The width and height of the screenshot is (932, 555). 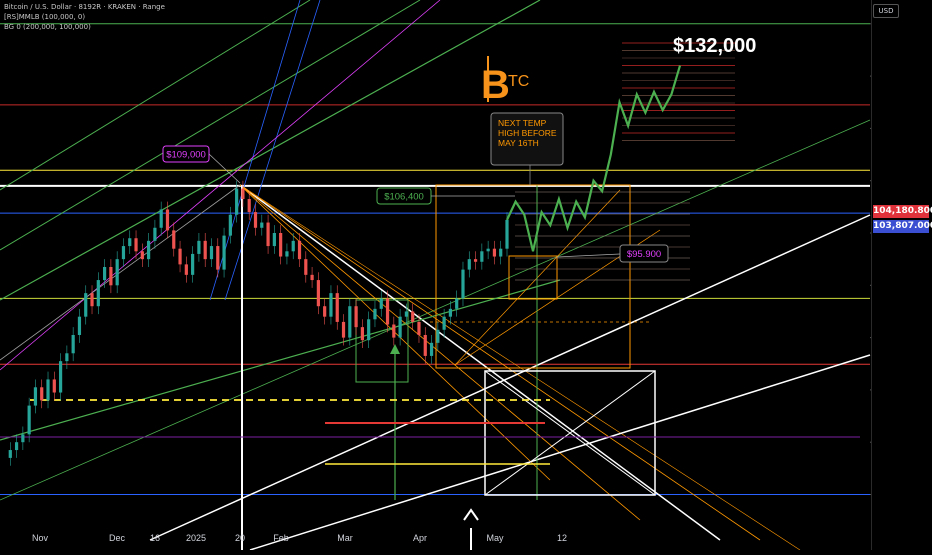 I want to click on price-label-106: $106,400, so click(x=404, y=196).